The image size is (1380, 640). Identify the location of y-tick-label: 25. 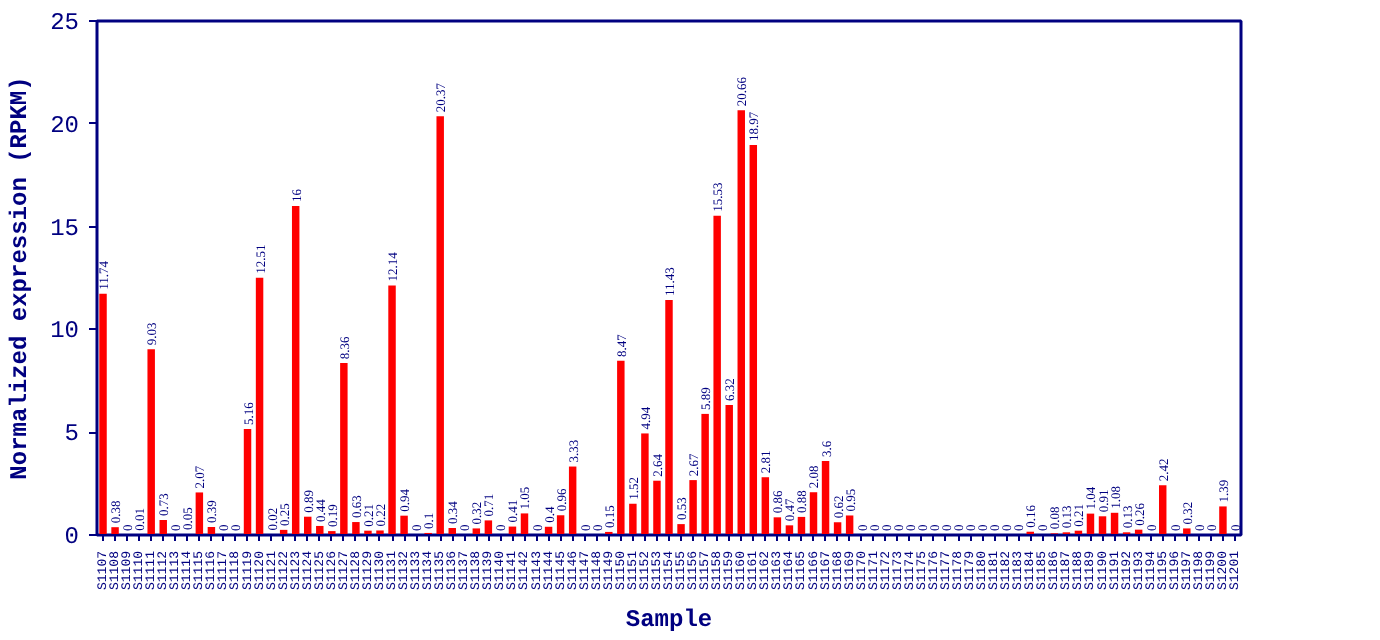
(65, 23).